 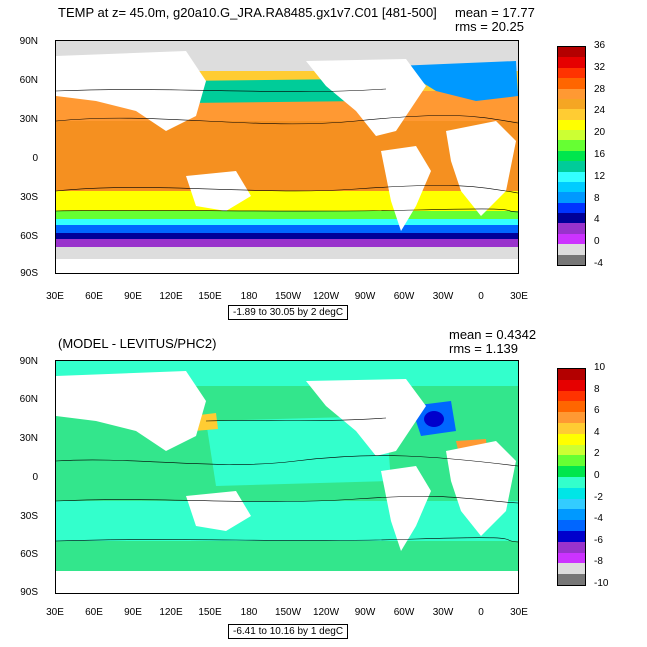 What do you see at coordinates (131, 91) in the screenshot?
I see `panel1-land-eurasia` at bounding box center [131, 91].